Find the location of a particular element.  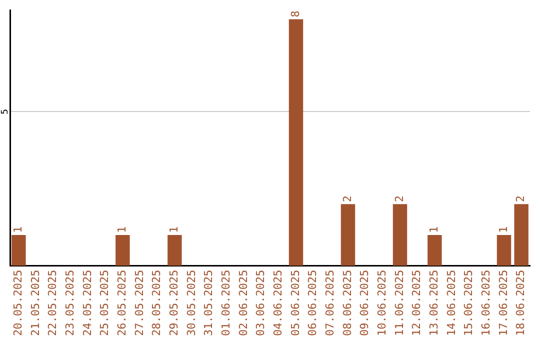

x-tick-label: 04.06.2025 is located at coordinates (278, 303).